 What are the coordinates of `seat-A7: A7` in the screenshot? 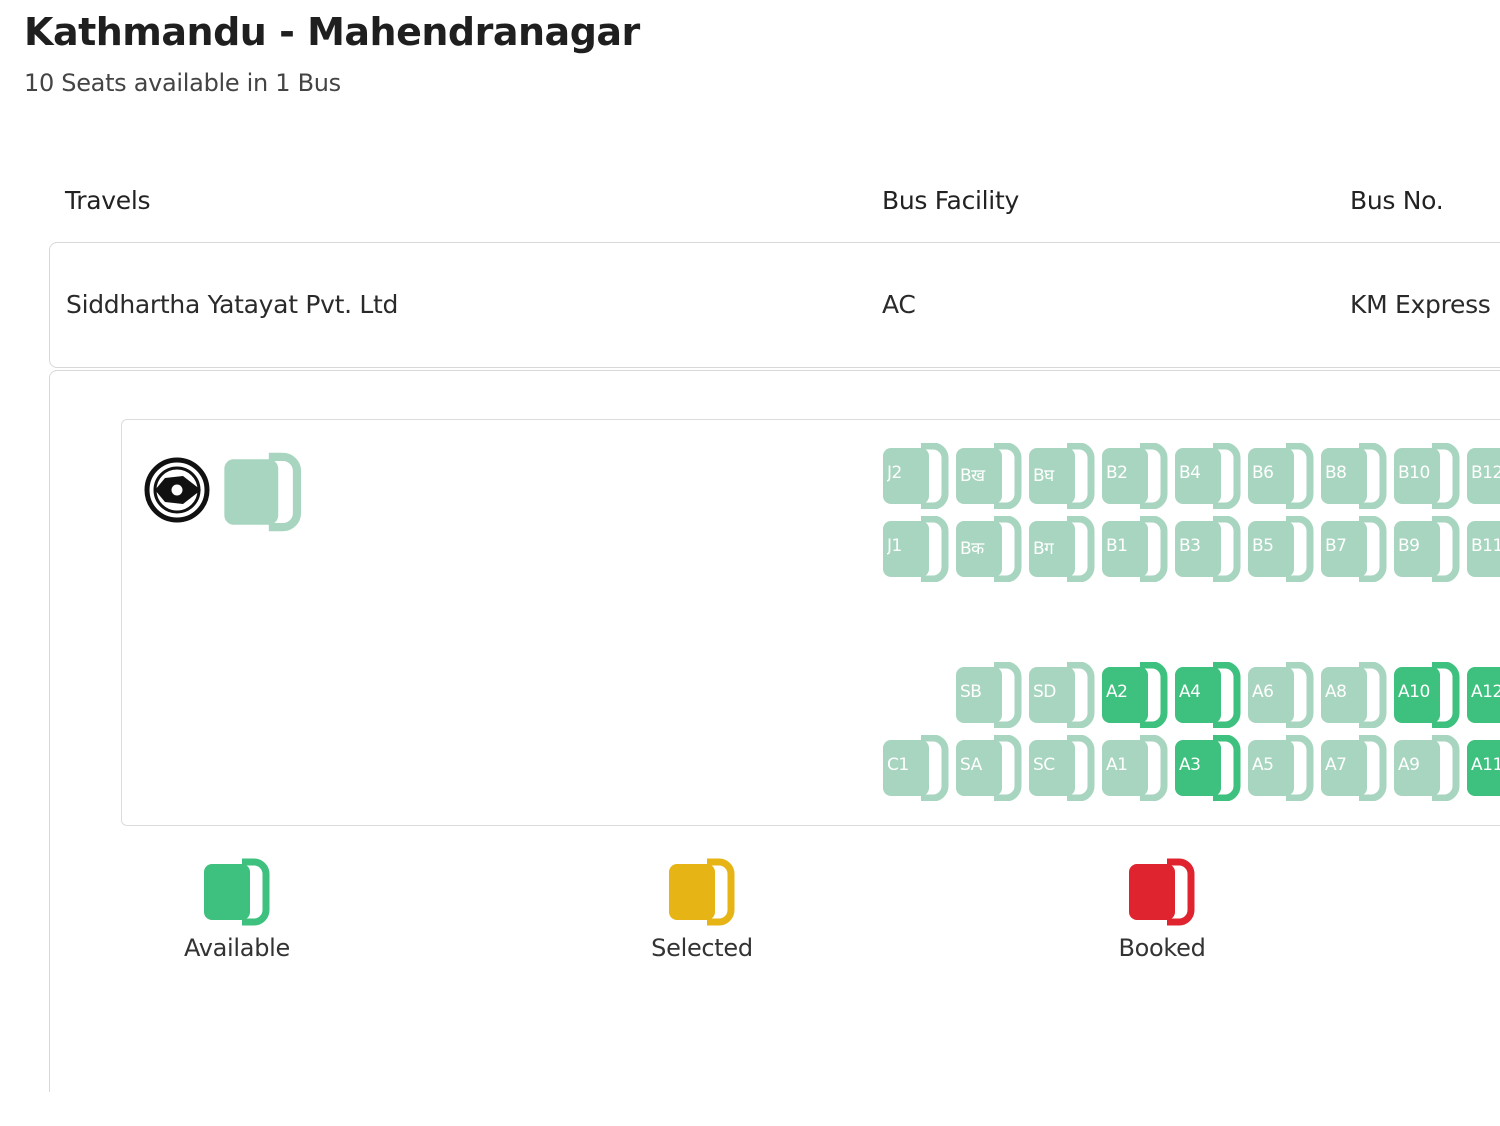 It's located at (1354, 768).